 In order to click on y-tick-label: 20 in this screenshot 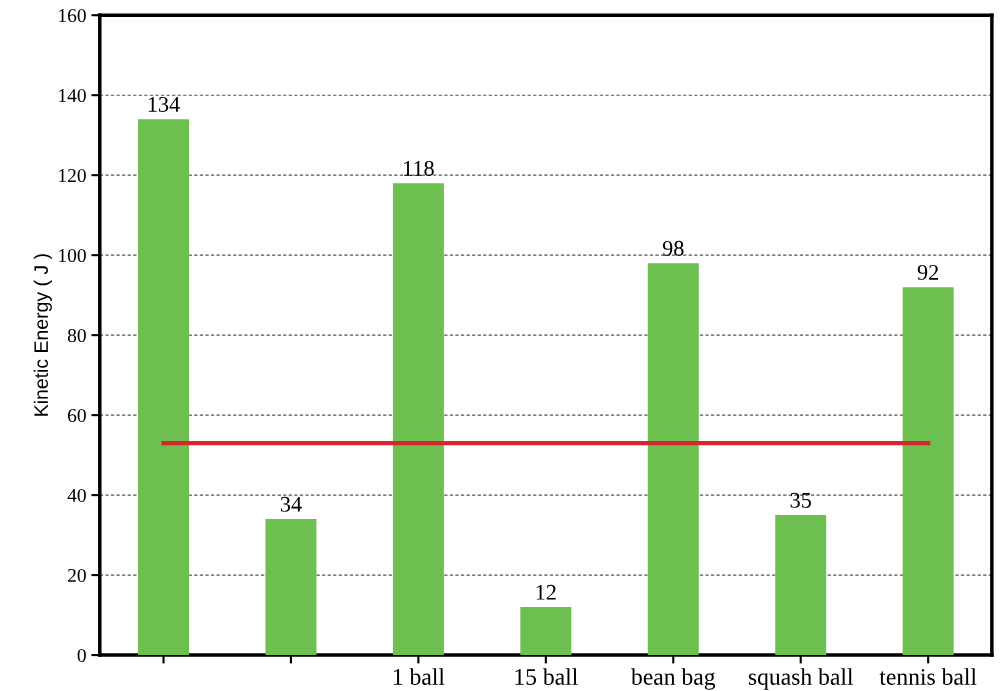, I will do `click(77, 575)`.